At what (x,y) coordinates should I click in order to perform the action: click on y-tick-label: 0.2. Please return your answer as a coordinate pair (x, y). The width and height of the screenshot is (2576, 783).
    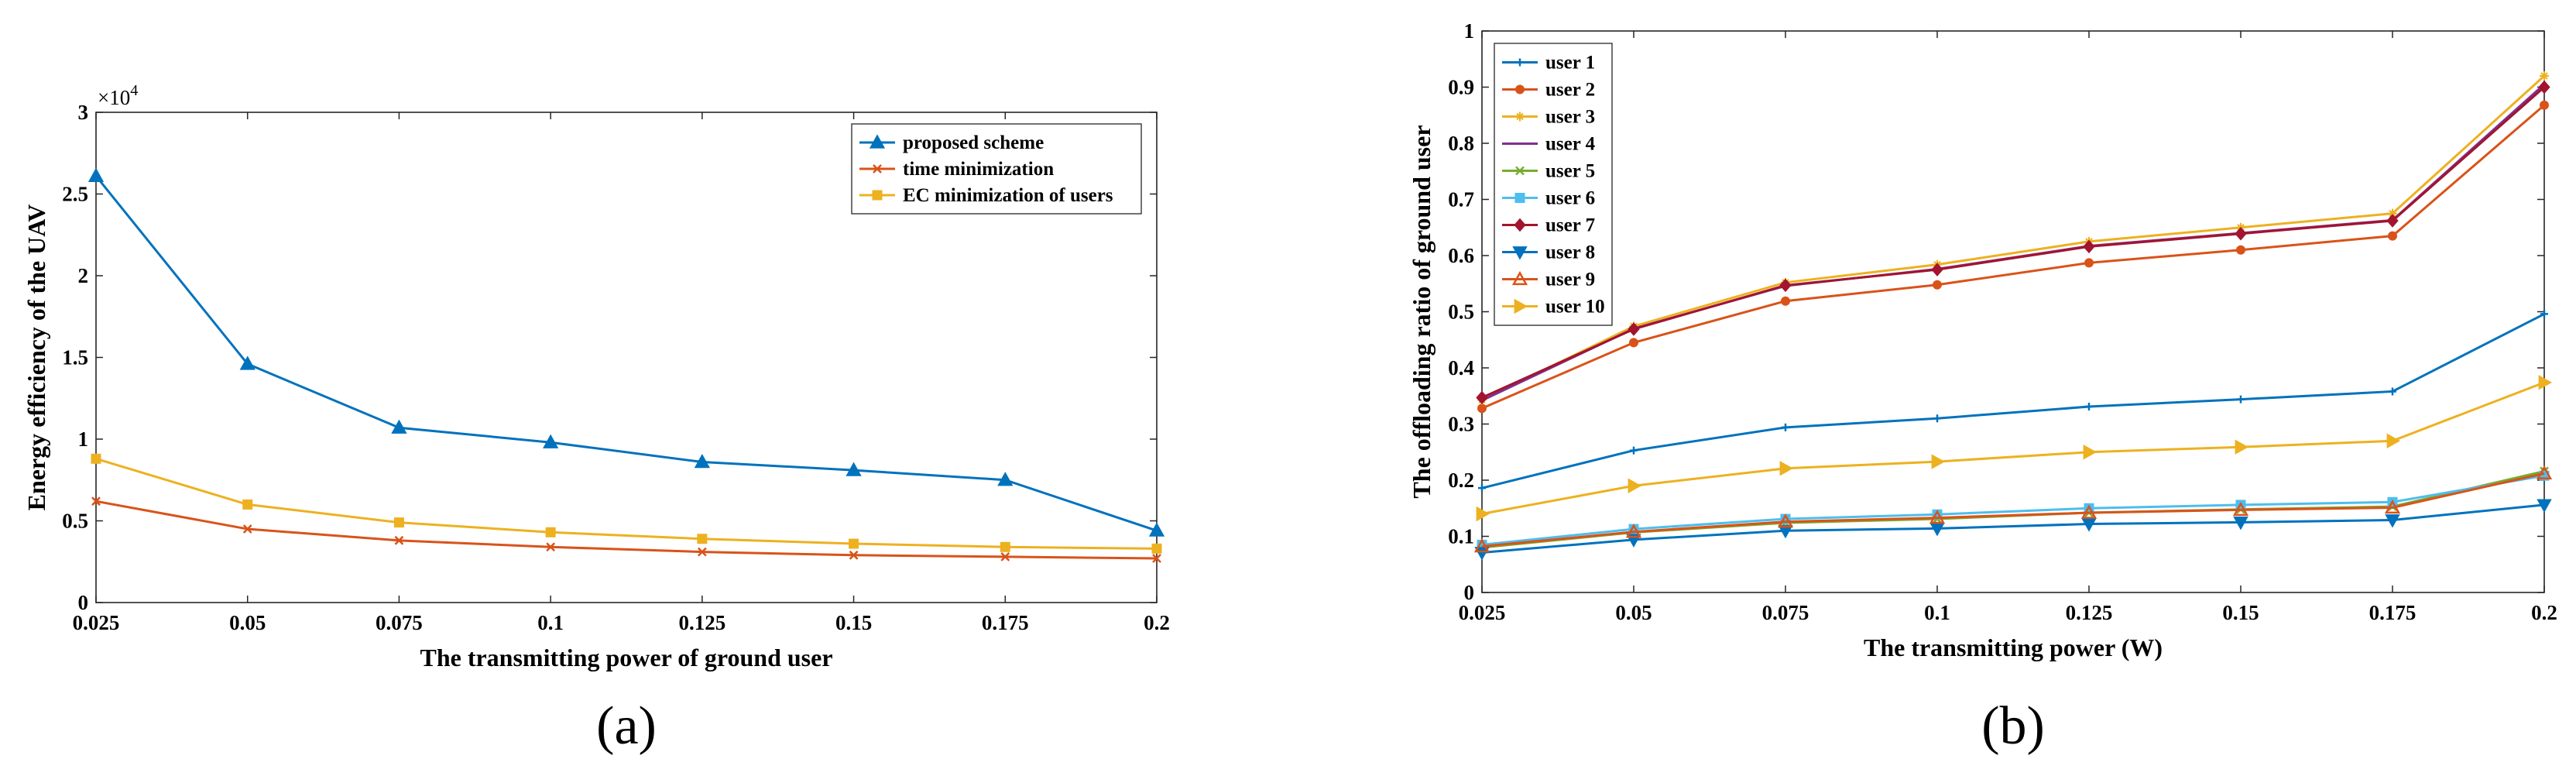
    Looking at the image, I should click on (1461, 480).